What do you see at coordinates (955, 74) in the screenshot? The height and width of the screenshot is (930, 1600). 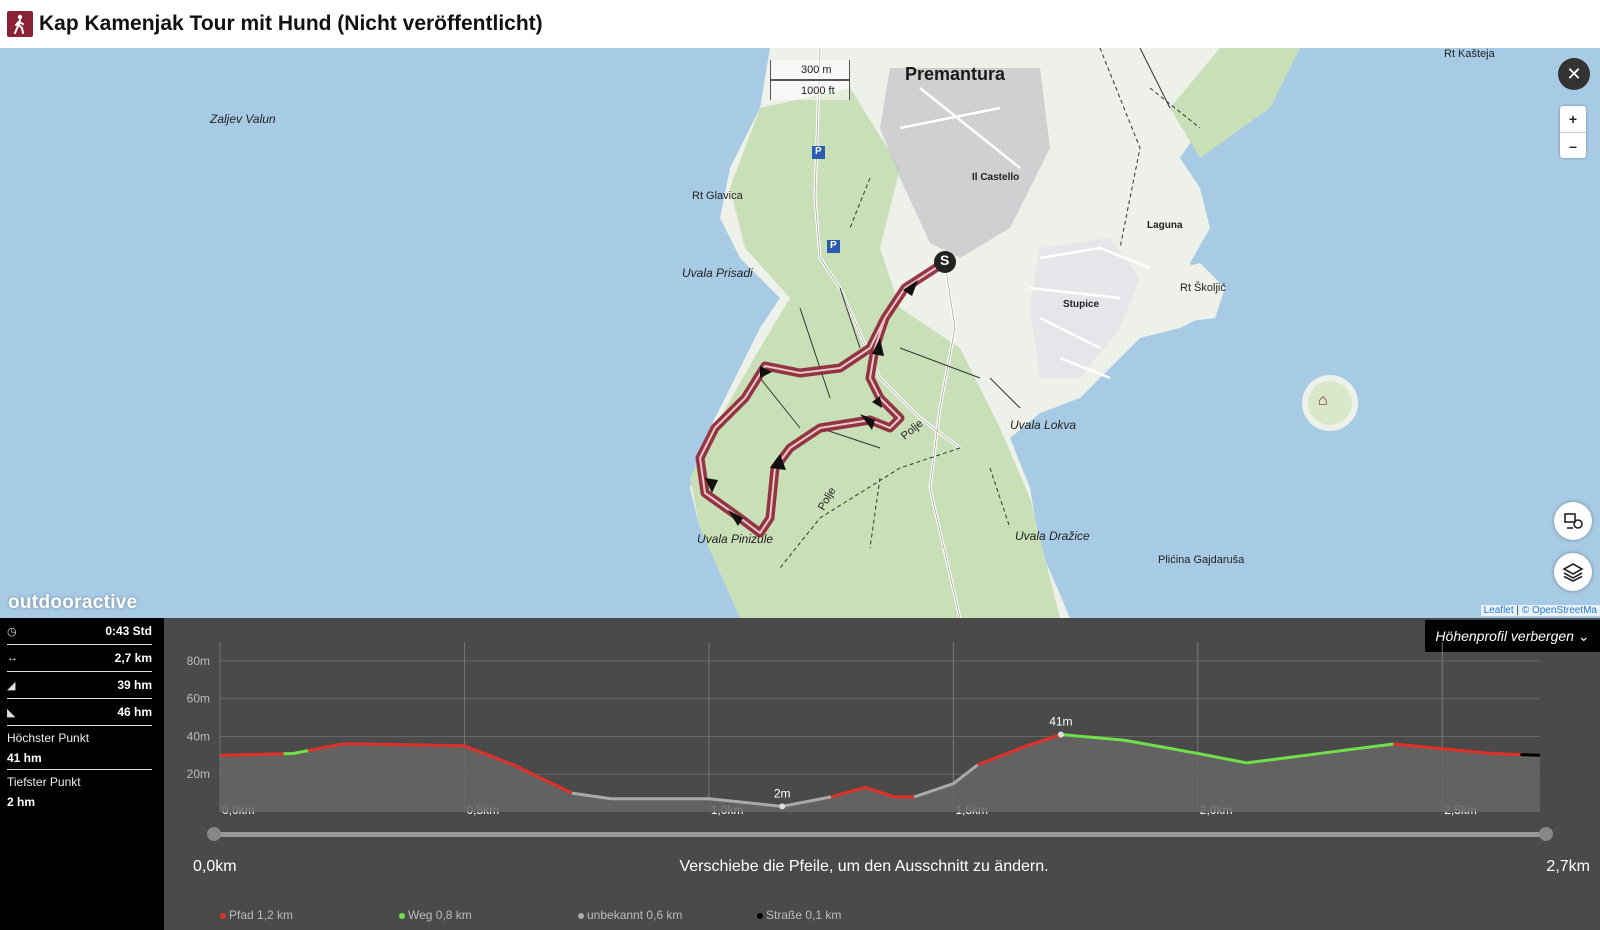 I see `map-label-premantura: Premantura` at bounding box center [955, 74].